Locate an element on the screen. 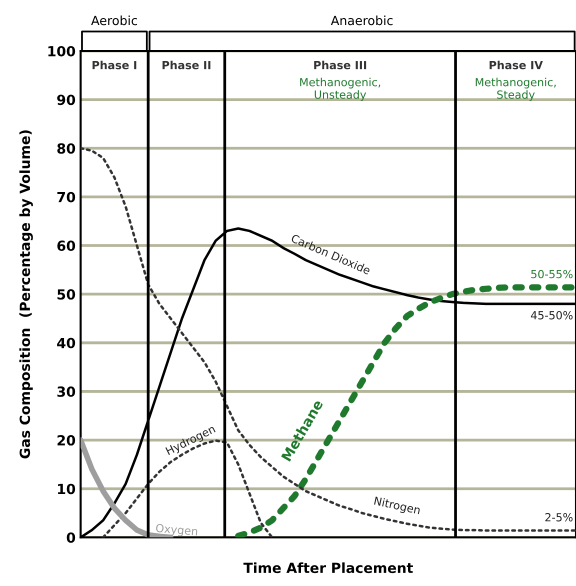 The height and width of the screenshot is (586, 576). y-tick-label: 40 is located at coordinates (66, 343).